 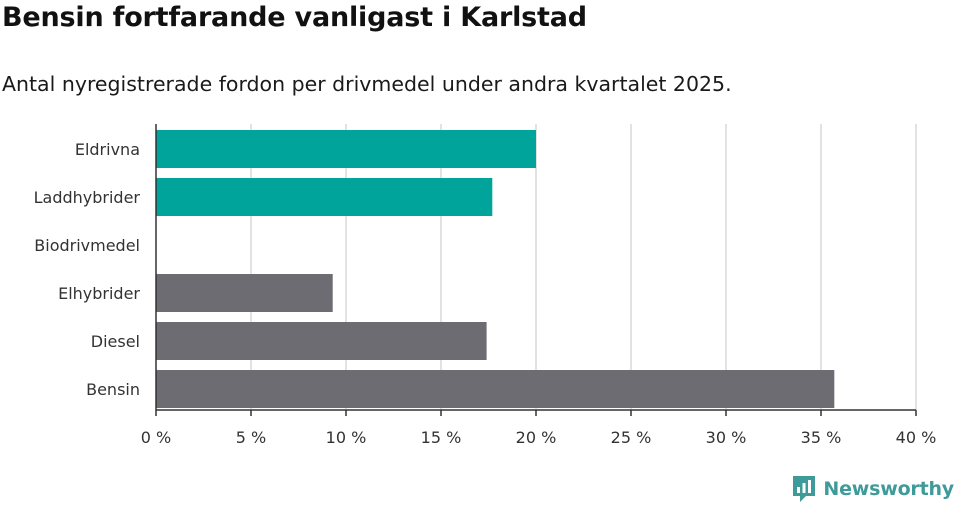 What do you see at coordinates (113, 389) in the screenshot?
I see `category-label: Bensin` at bounding box center [113, 389].